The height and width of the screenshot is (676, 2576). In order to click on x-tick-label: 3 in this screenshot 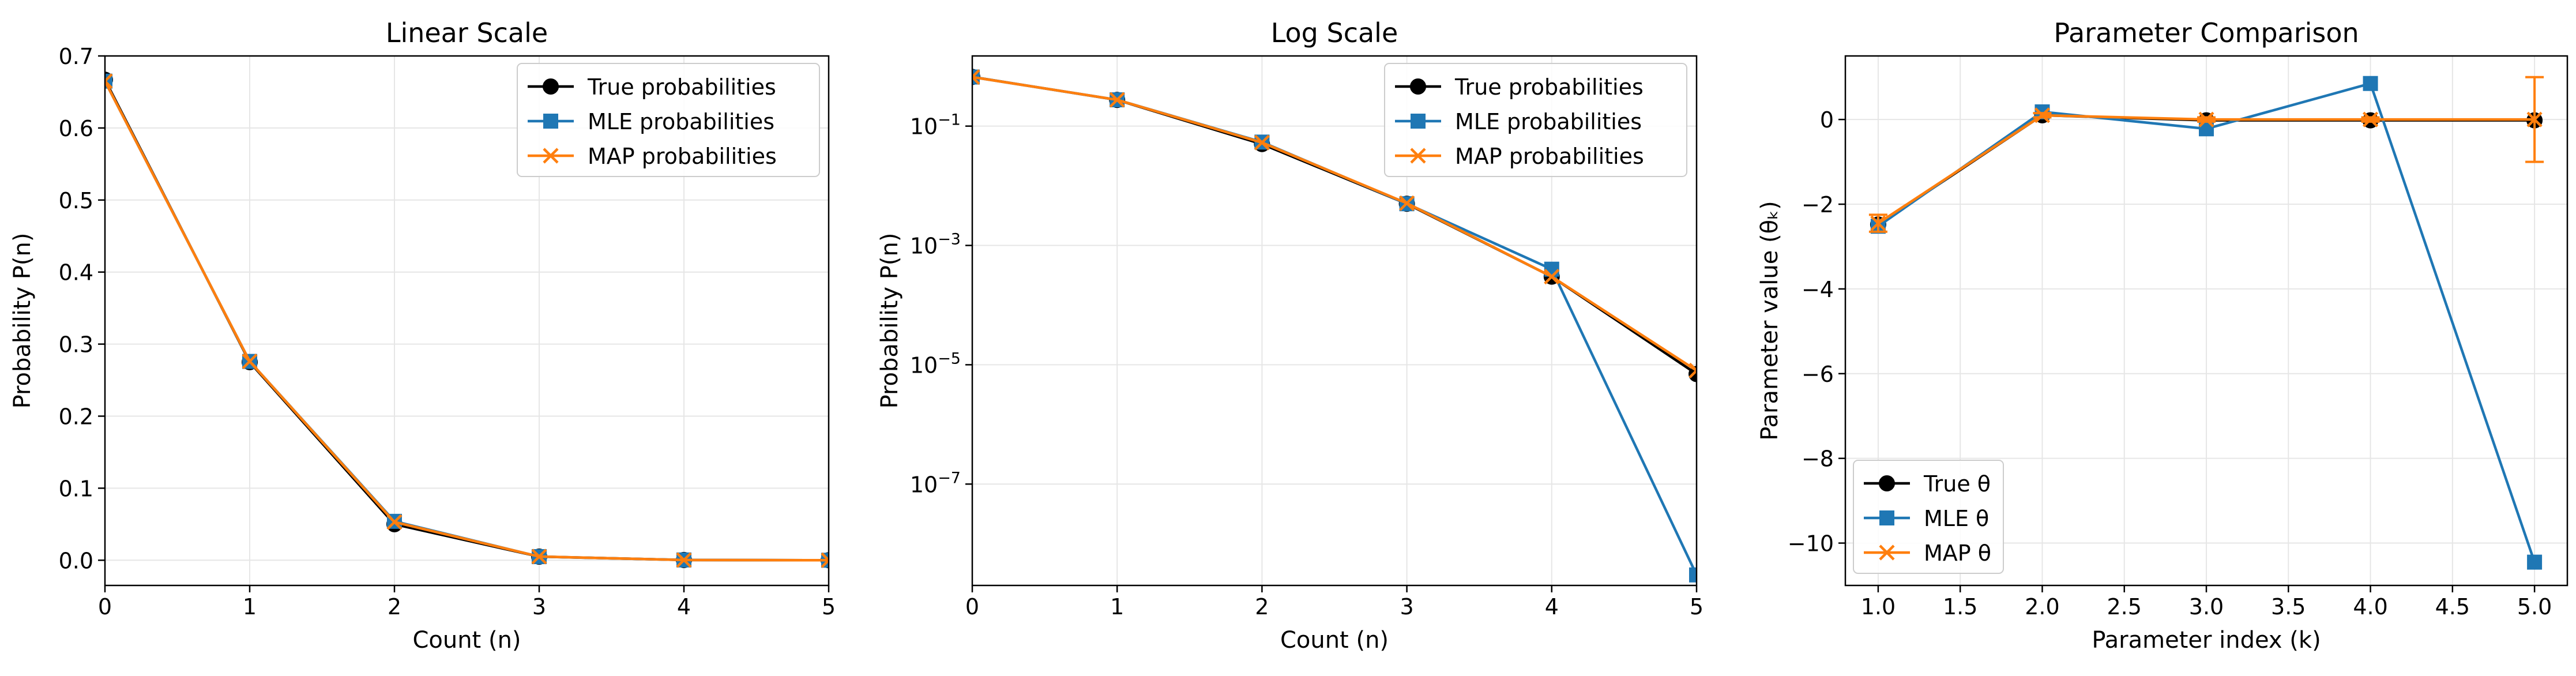, I will do `click(1407, 607)`.